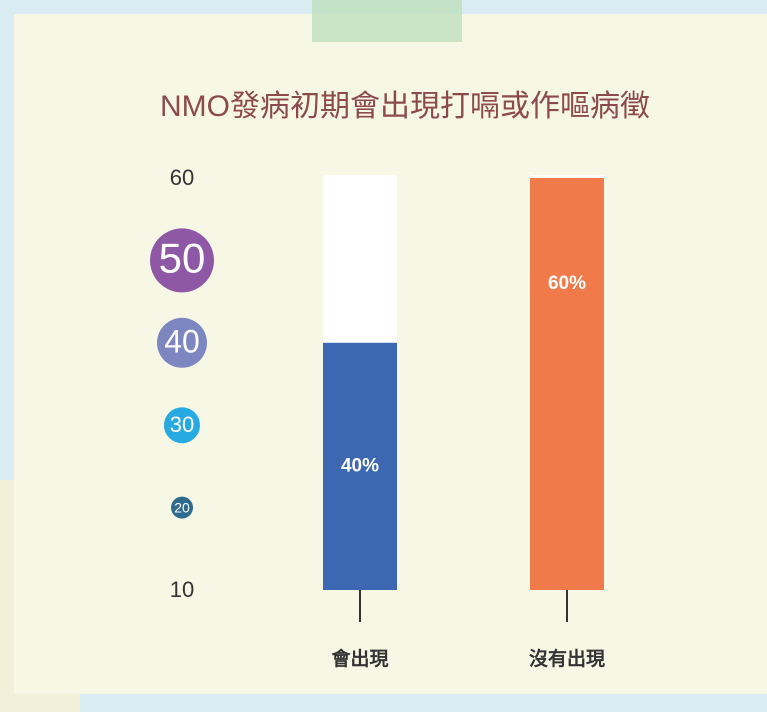  Describe the element at coordinates (387, 21) in the screenshot. I see `tape` at that location.